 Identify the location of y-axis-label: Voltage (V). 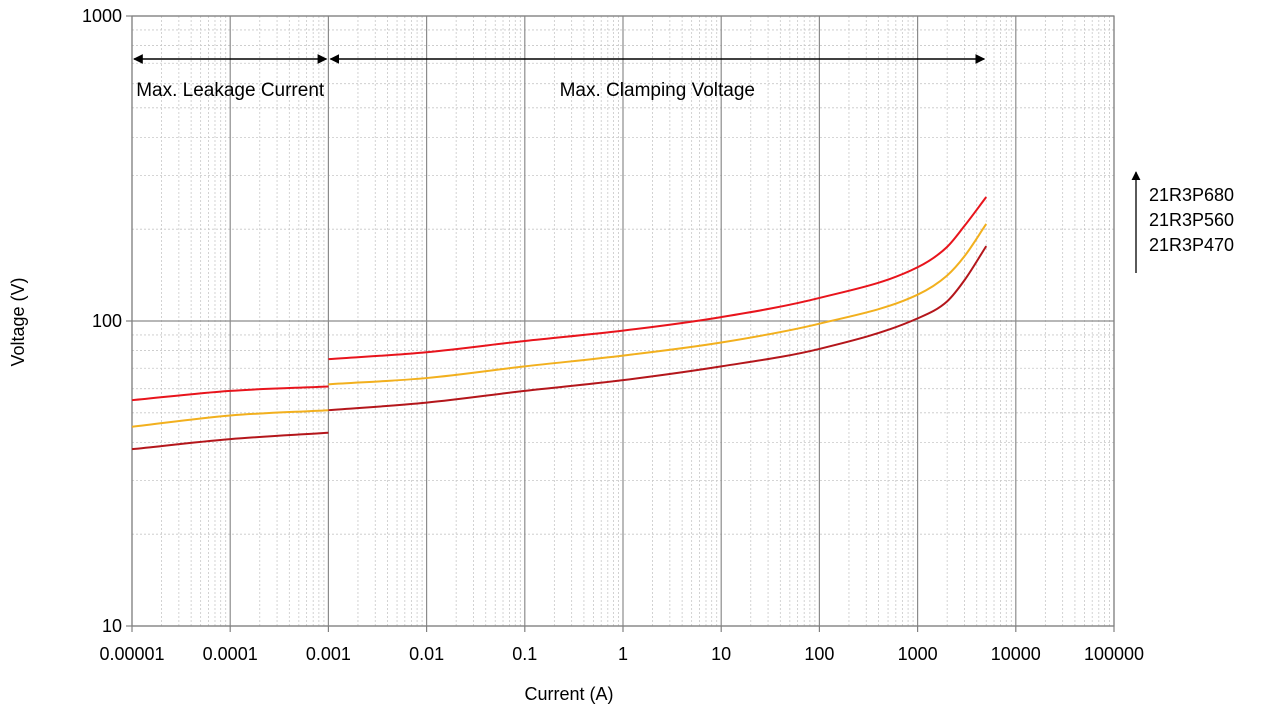
(18, 321).